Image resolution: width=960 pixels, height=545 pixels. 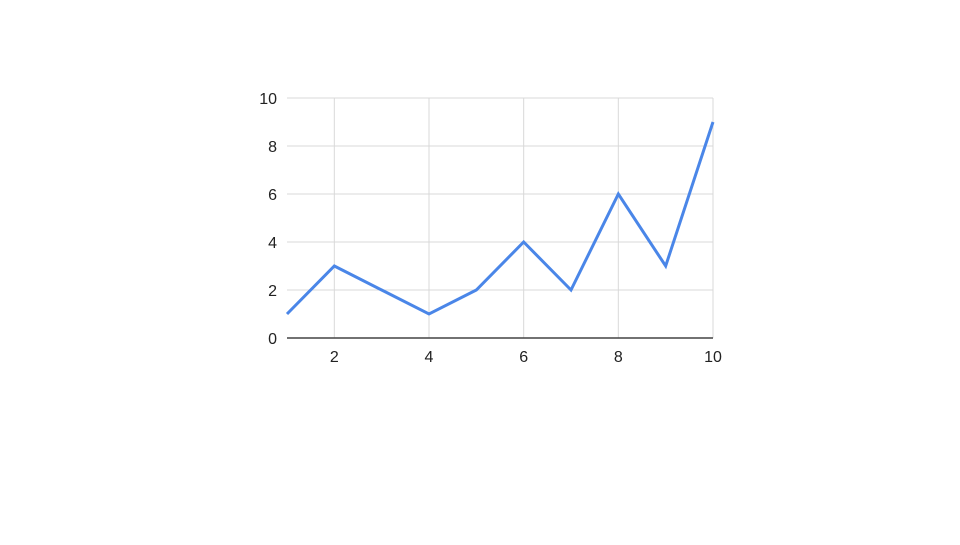 What do you see at coordinates (618, 357) in the screenshot?
I see `x-tick-label: 8` at bounding box center [618, 357].